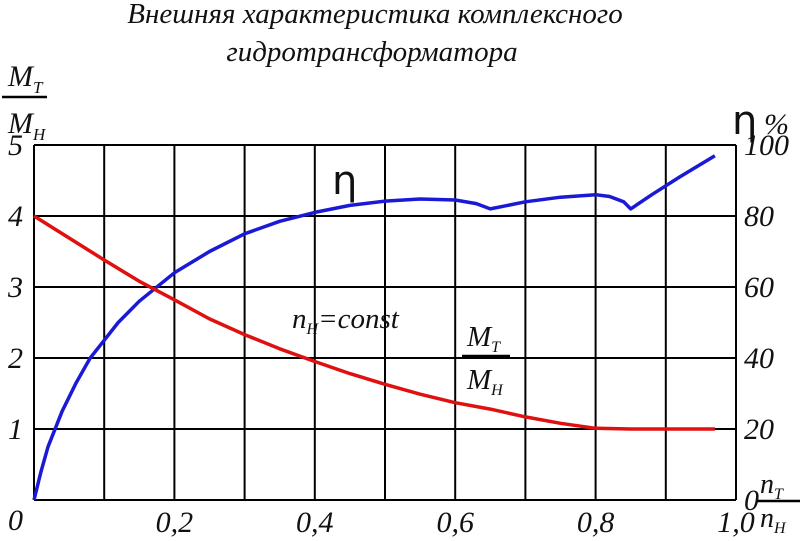 The image size is (800, 541). Describe the element at coordinates (371, 52) in the screenshot. I see `chart-title-line2: гидротрансформатора` at that location.